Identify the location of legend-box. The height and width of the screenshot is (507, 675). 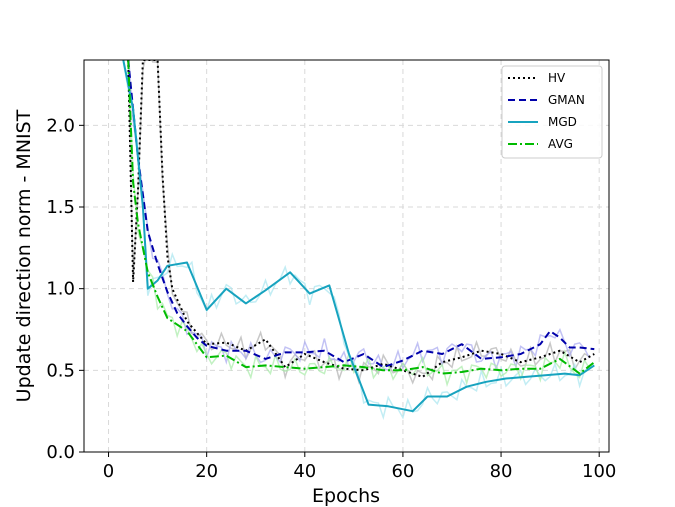
(552, 112).